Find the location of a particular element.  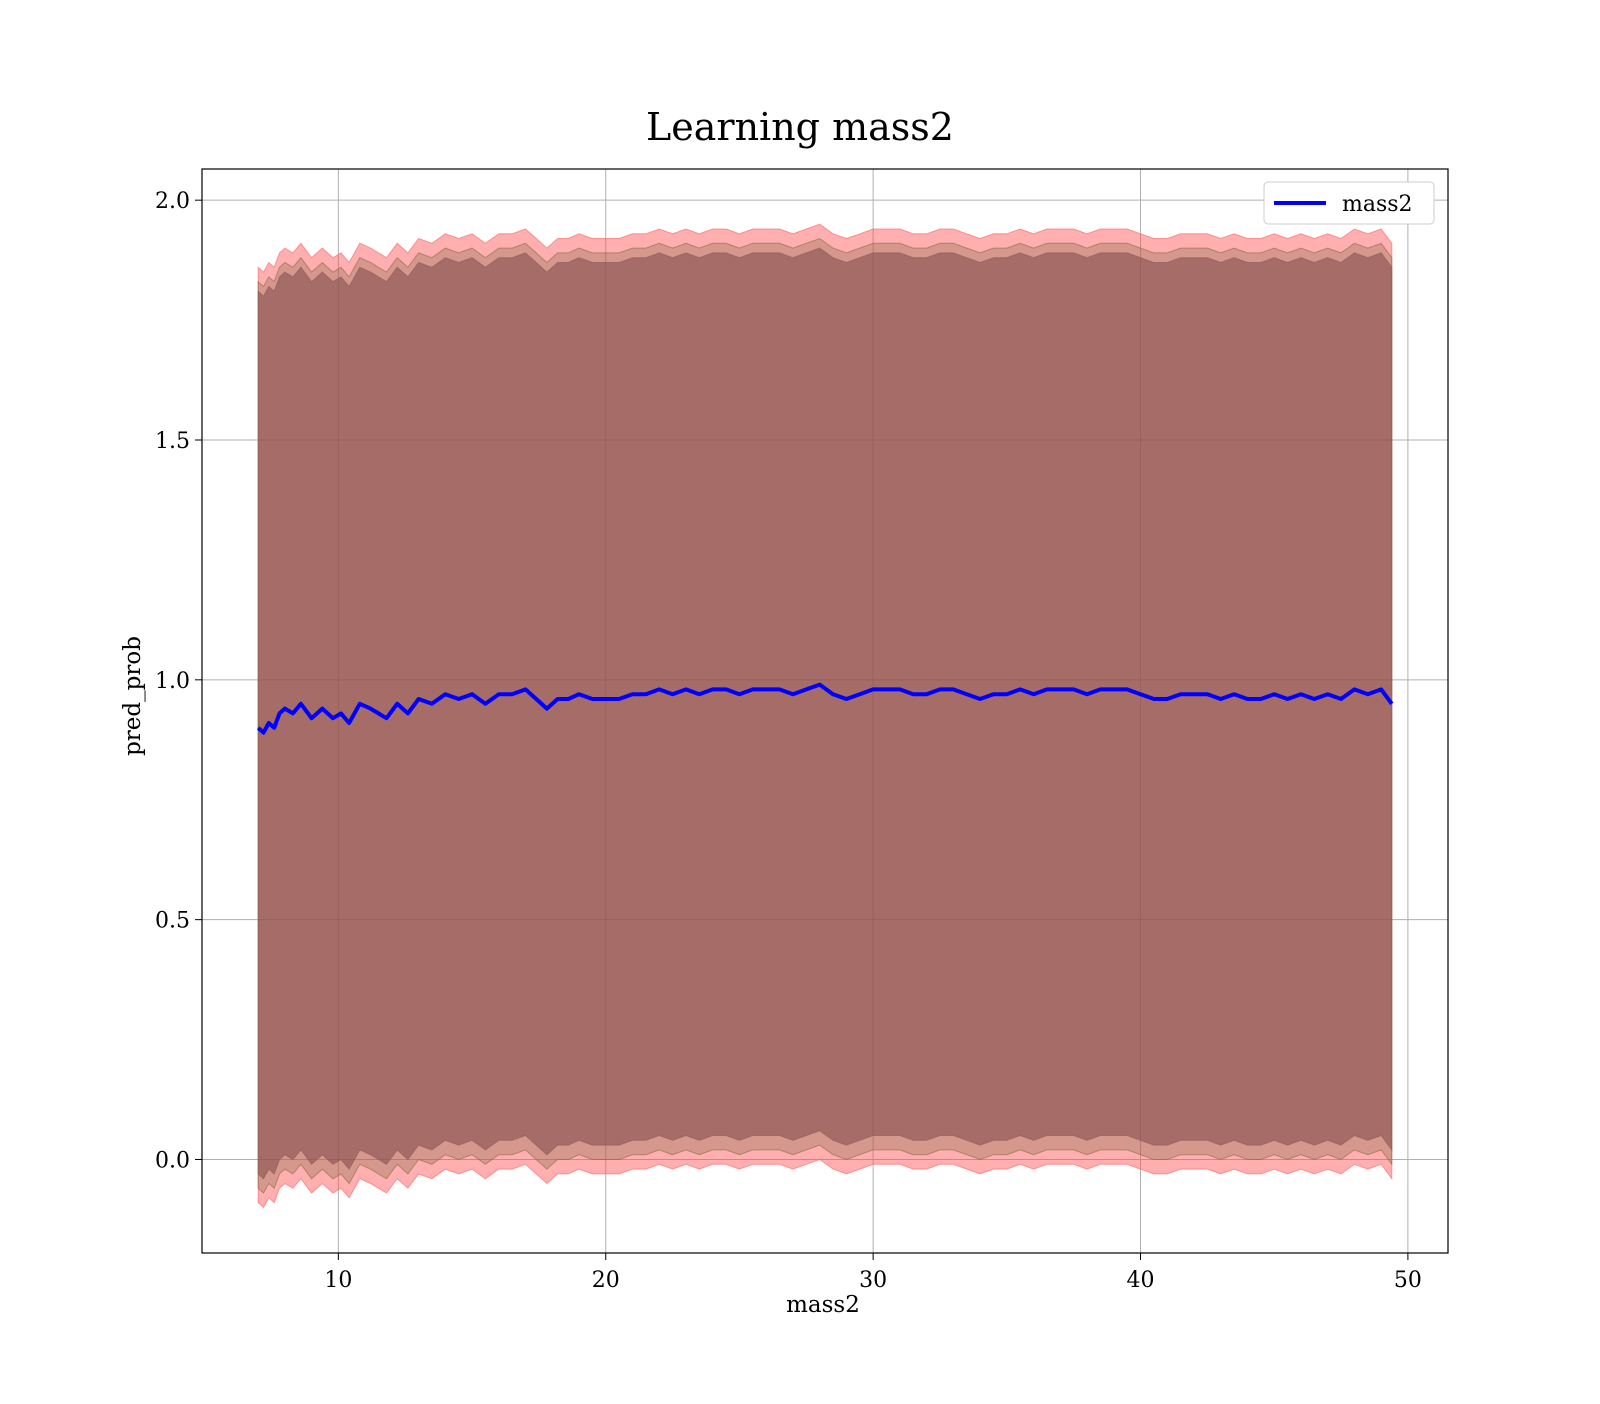

y-tick-label-0: 0.0 is located at coordinates (172, 1160).